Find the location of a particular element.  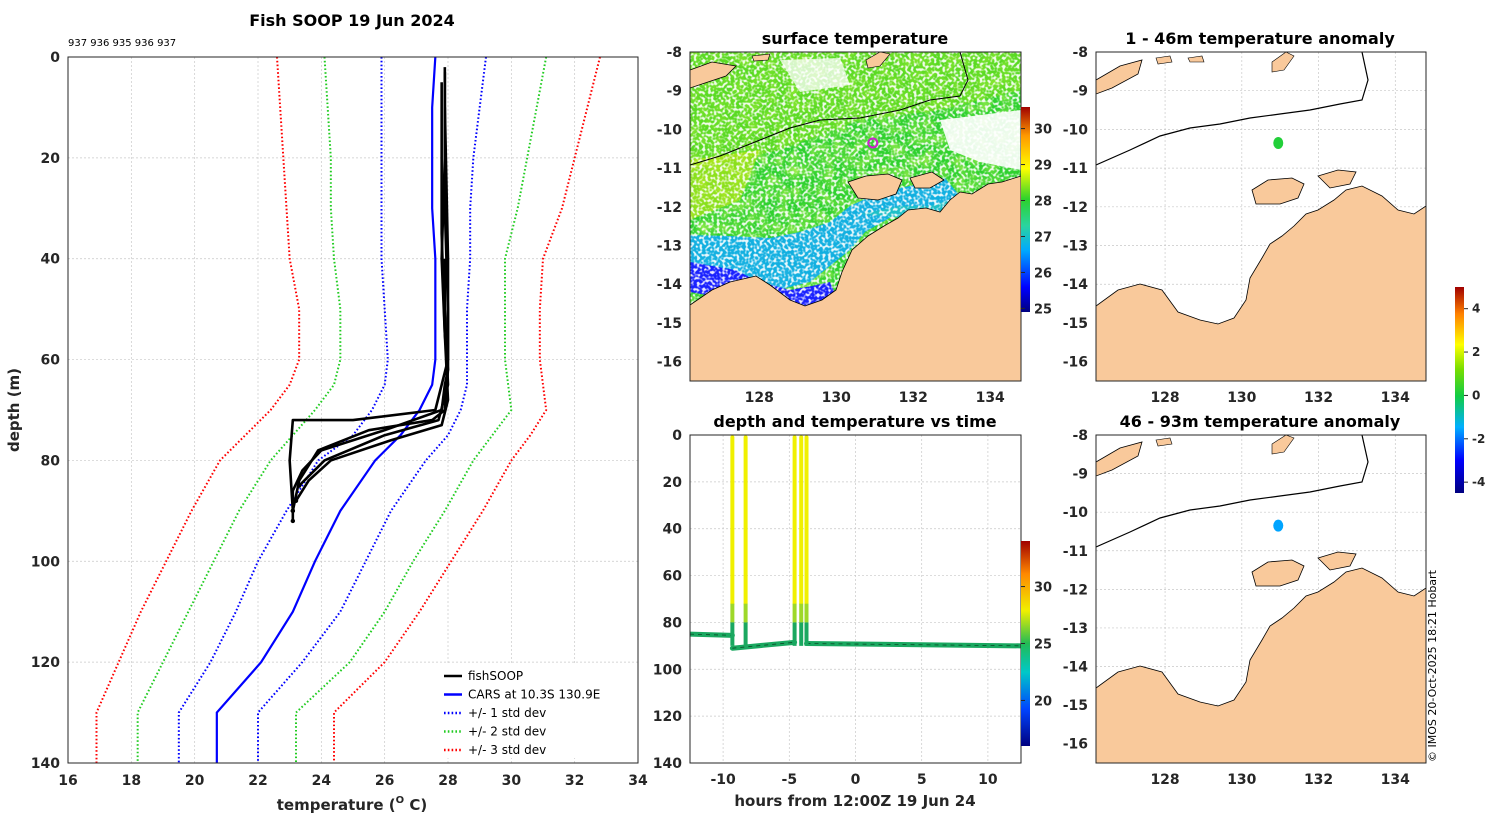

depth-time-ytick-label: 80 is located at coordinates (673, 623).